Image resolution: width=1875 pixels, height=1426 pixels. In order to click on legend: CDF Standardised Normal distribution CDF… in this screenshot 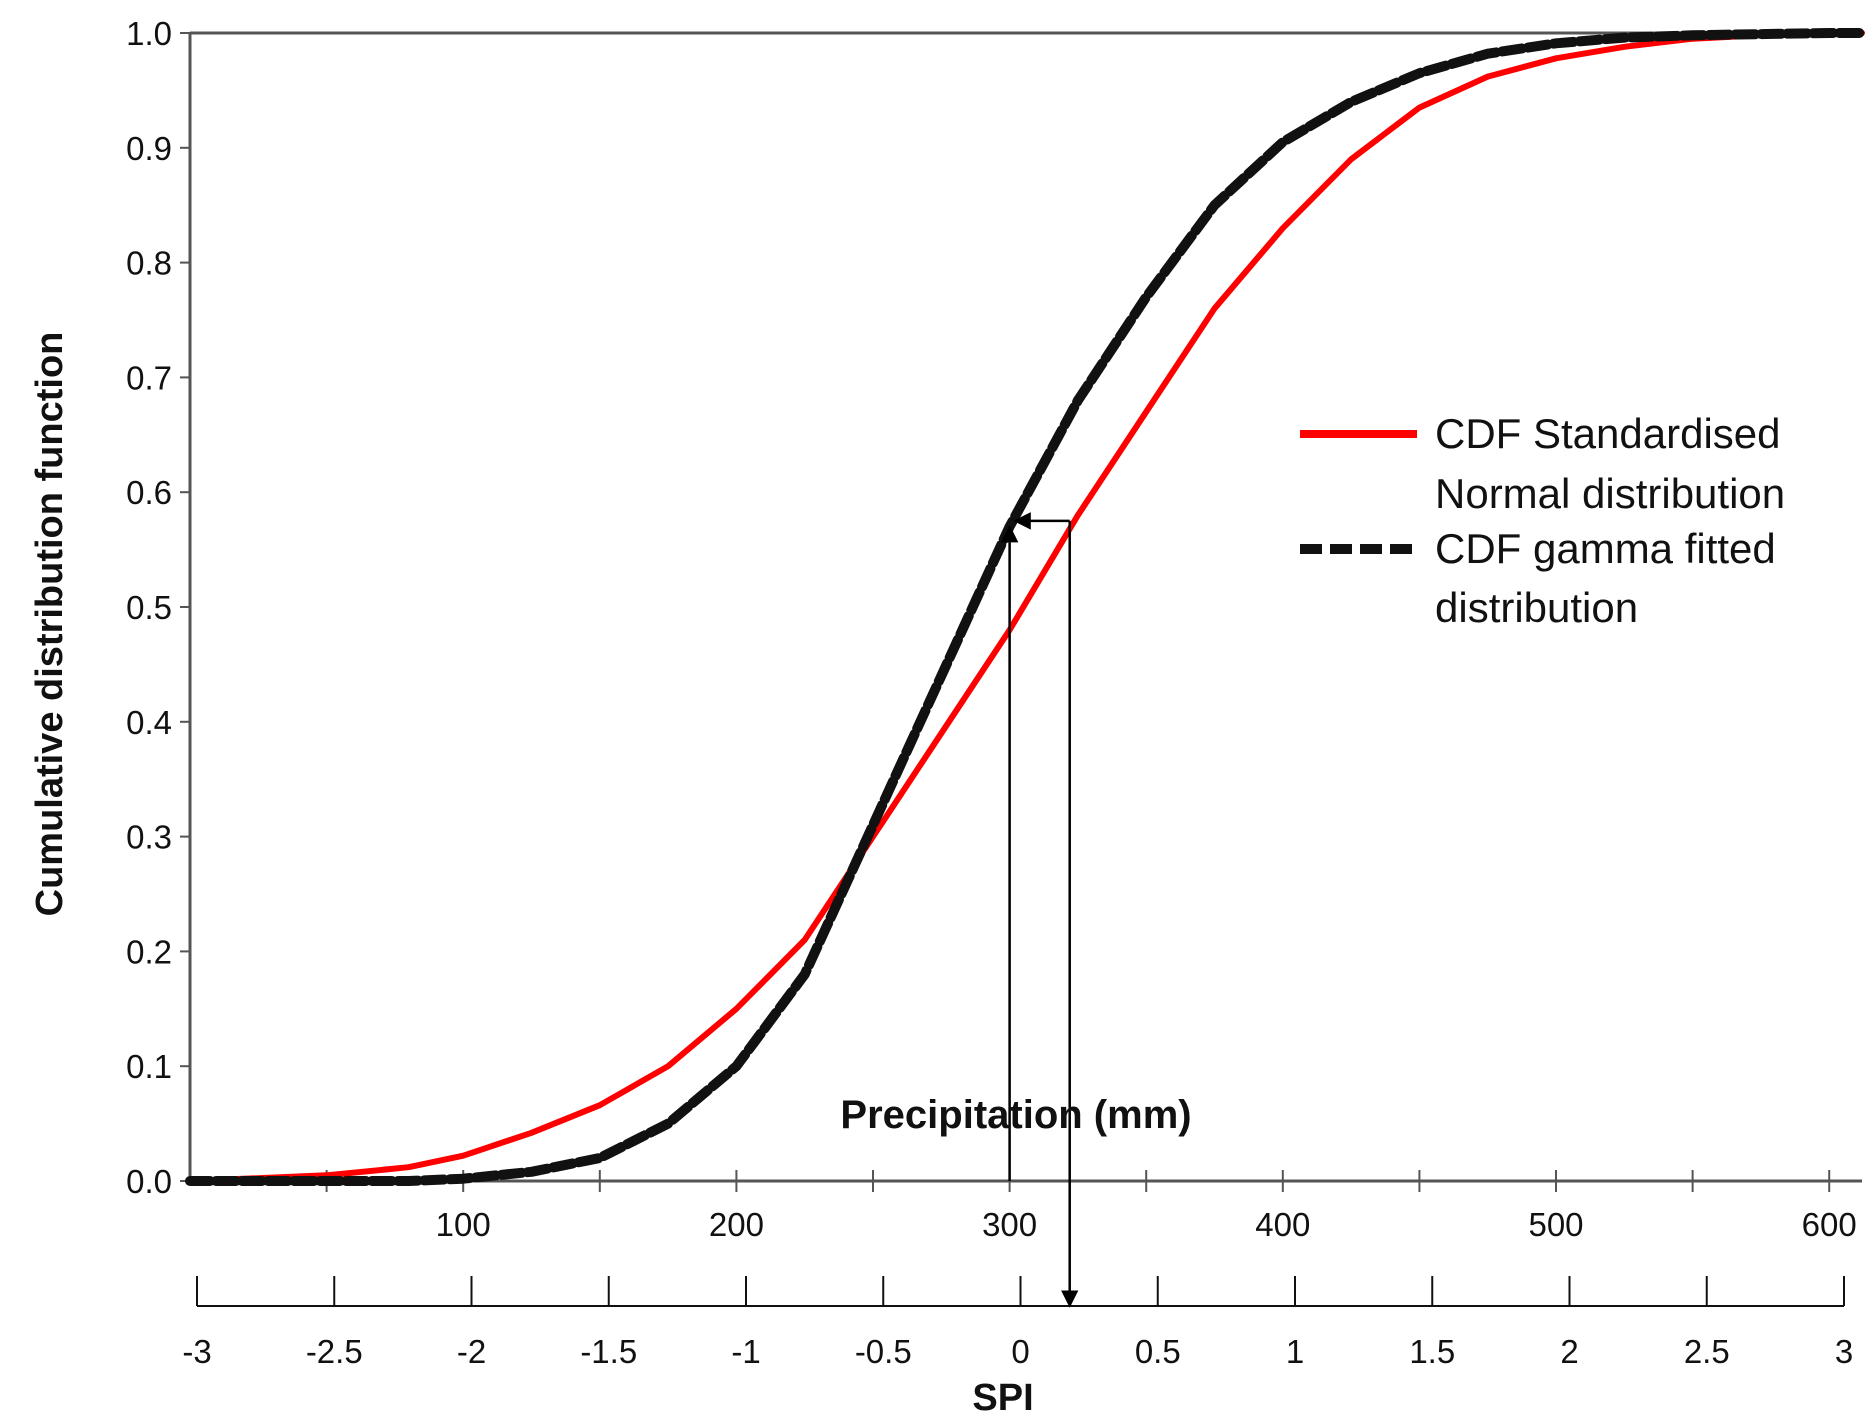, I will do `click(1542, 520)`.